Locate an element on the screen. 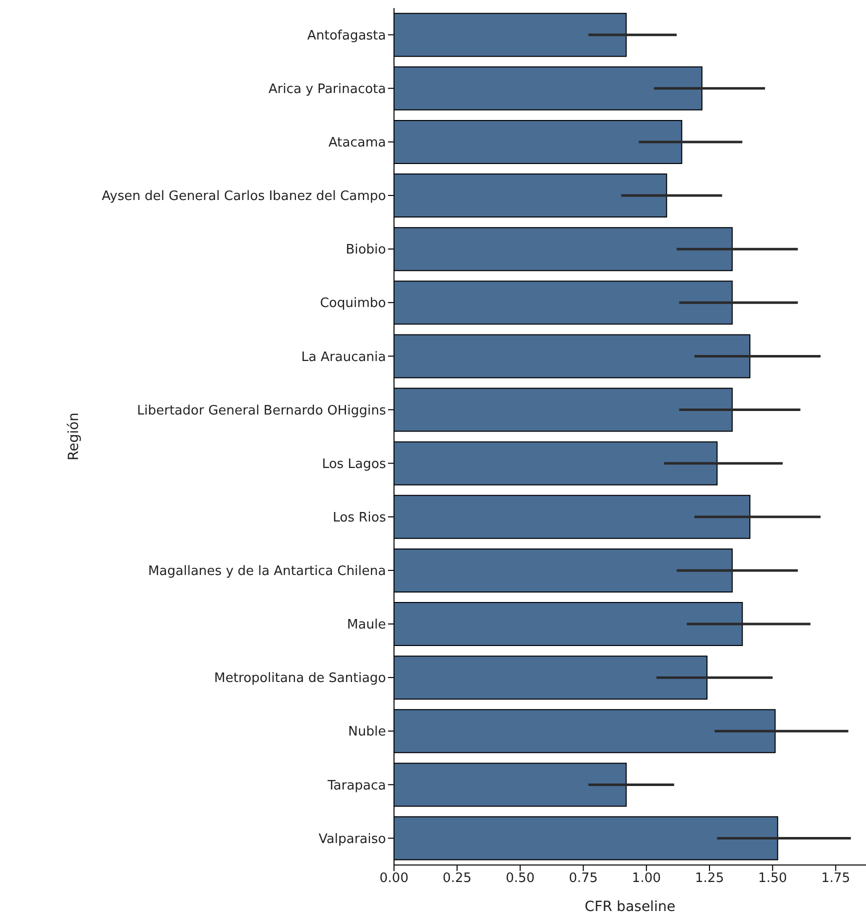 The height and width of the screenshot is (915, 866). y-tick-label: Arica y Parinacota is located at coordinates (327, 89).